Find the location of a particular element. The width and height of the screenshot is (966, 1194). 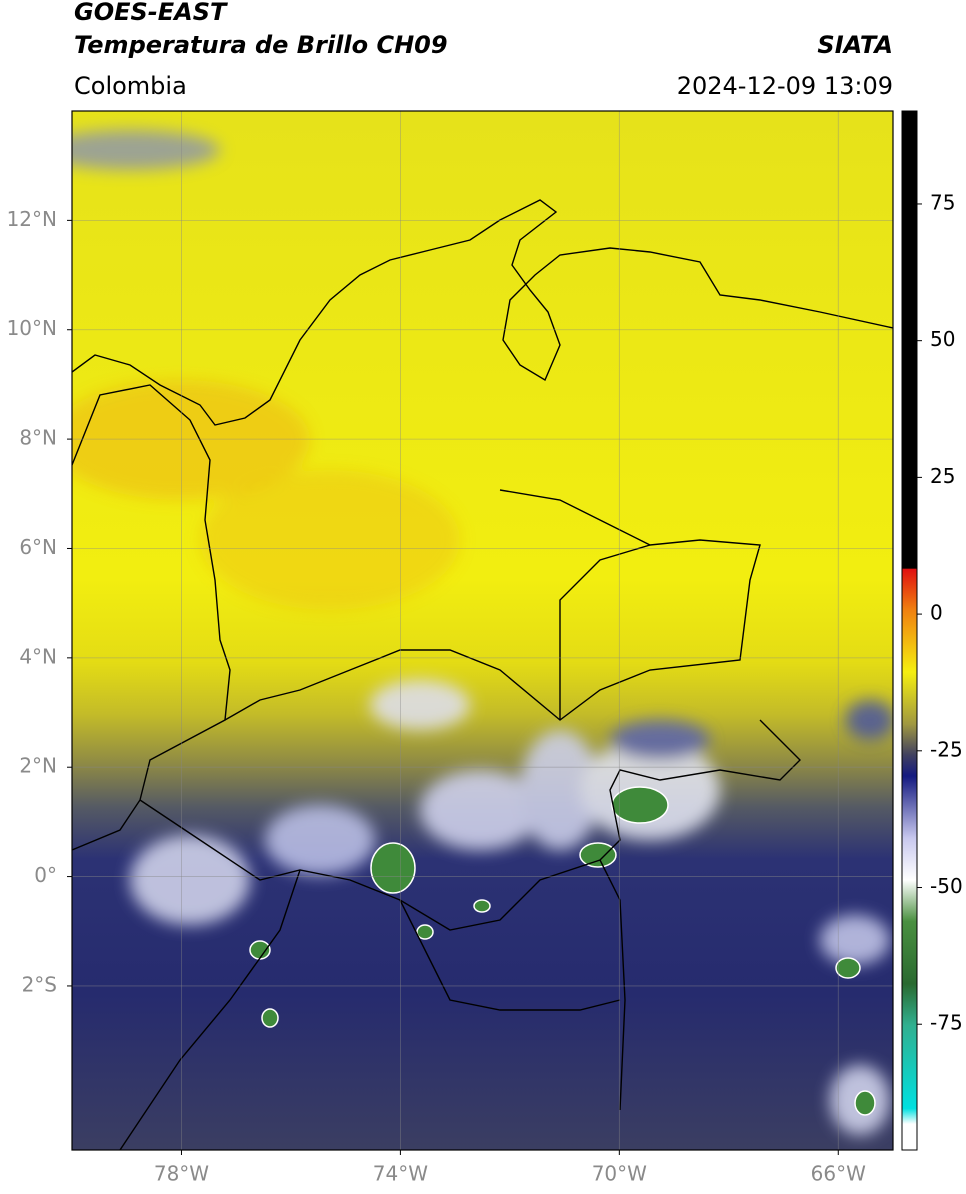

x-tick-label: 66°W is located at coordinates (838, 1174).